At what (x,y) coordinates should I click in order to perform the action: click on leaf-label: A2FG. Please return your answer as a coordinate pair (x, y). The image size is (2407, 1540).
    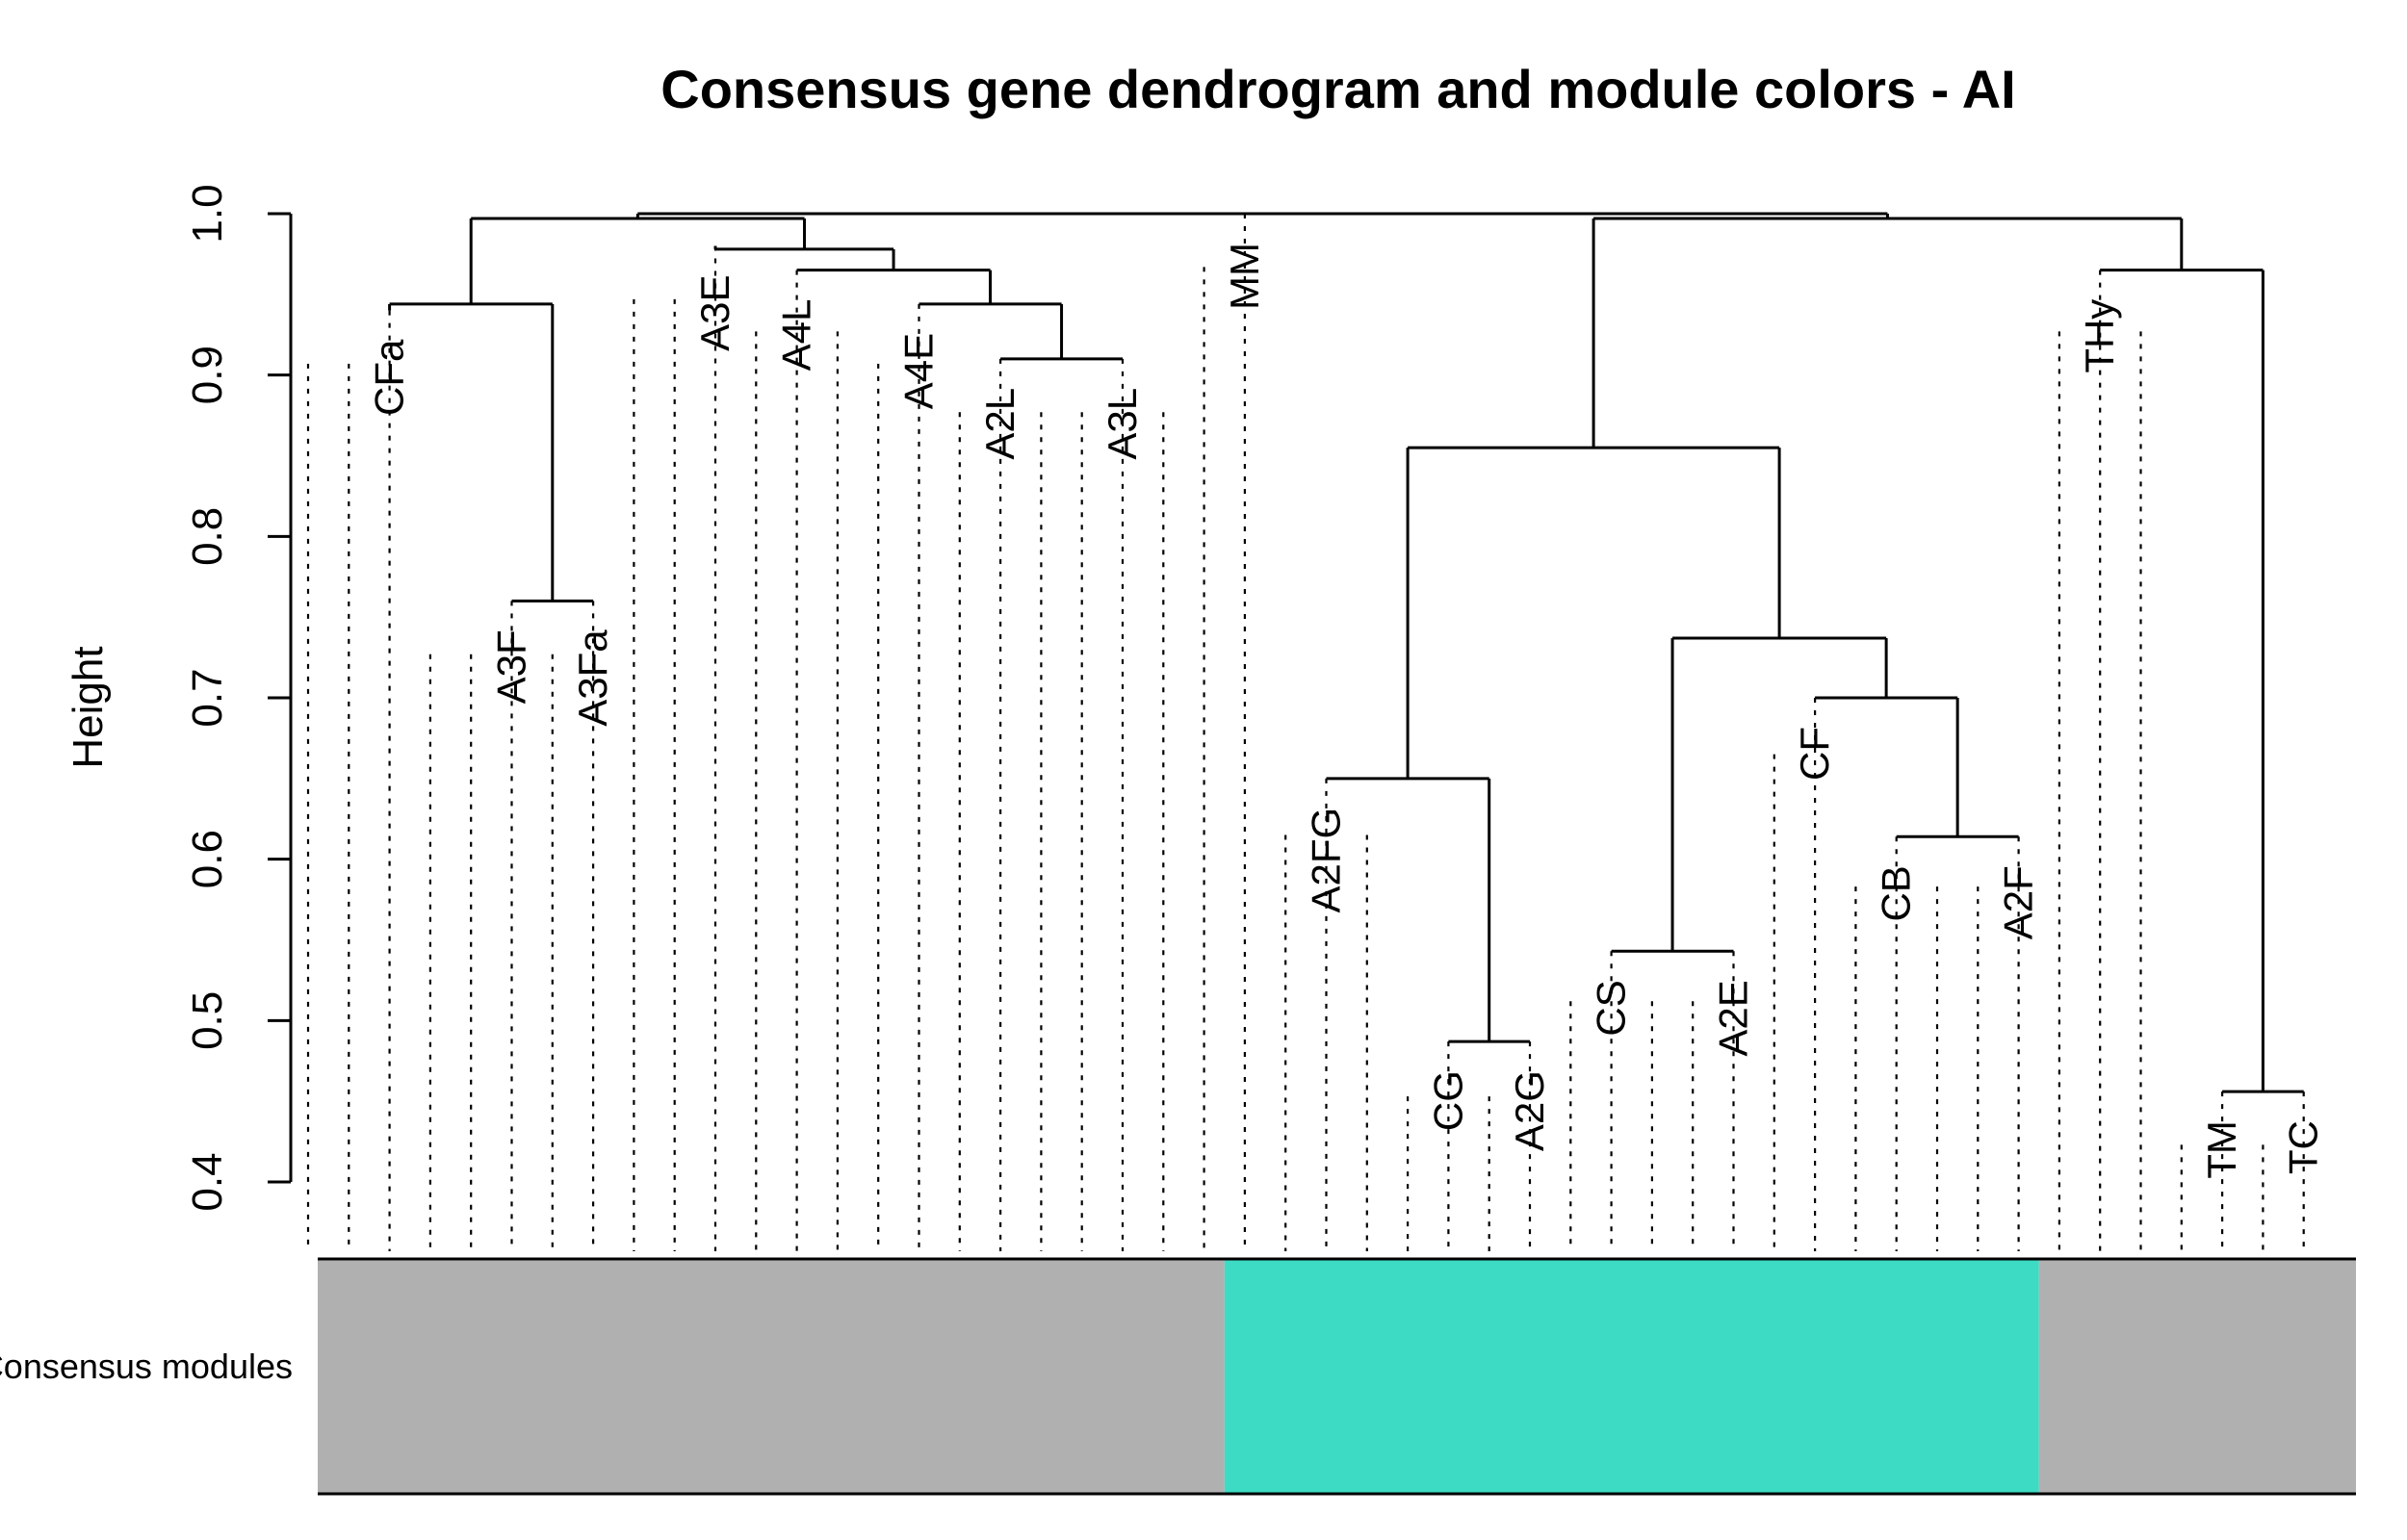
    Looking at the image, I should click on (1326, 860).